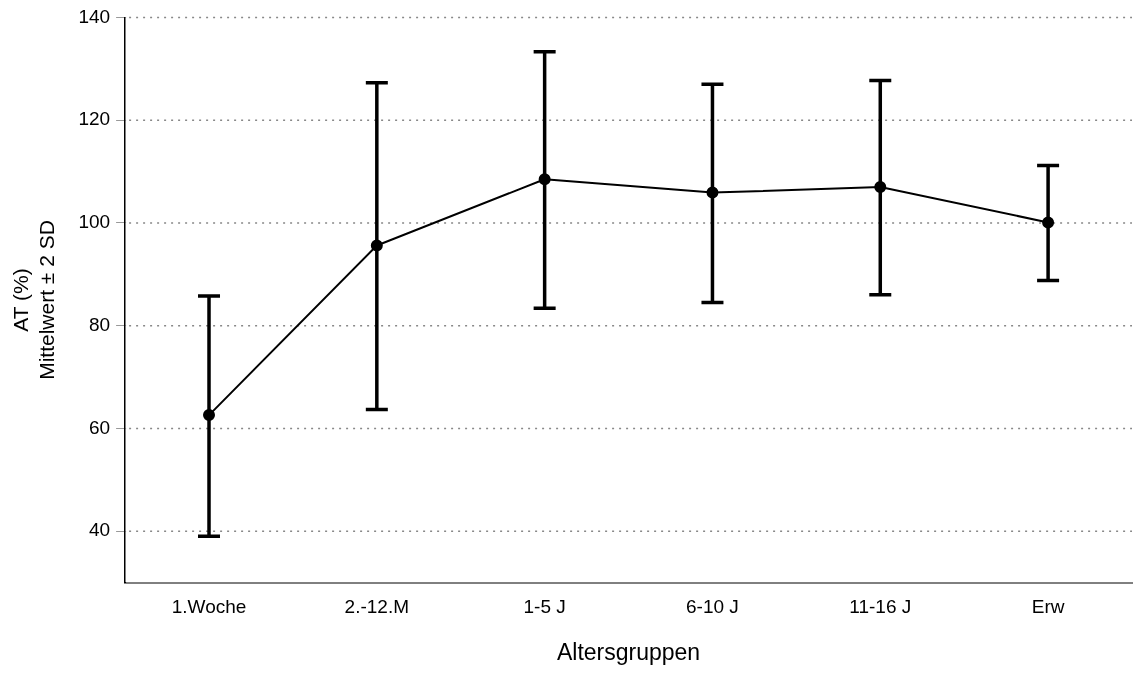 The height and width of the screenshot is (681, 1139). Describe the element at coordinates (33, 300) in the screenshot. I see `y-axis-title: AT (%) Mittelwert ± 2 SD` at that location.